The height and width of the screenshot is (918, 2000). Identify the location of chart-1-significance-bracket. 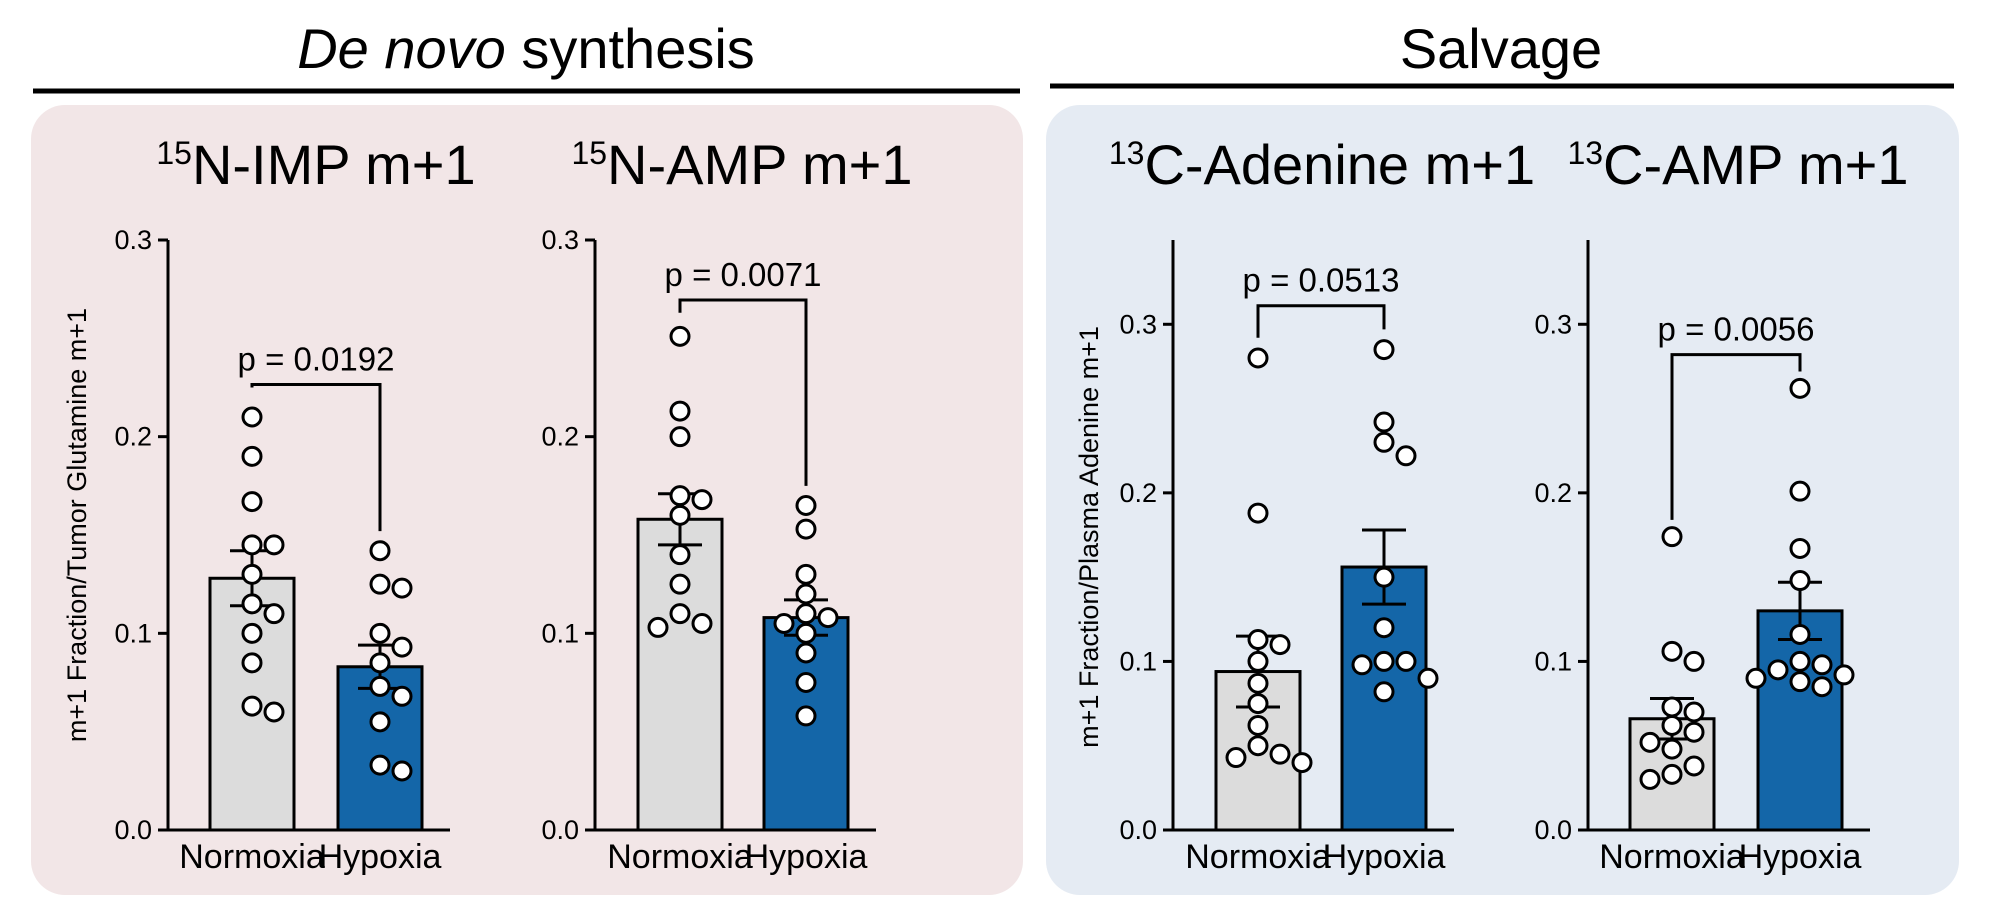
(743, 392).